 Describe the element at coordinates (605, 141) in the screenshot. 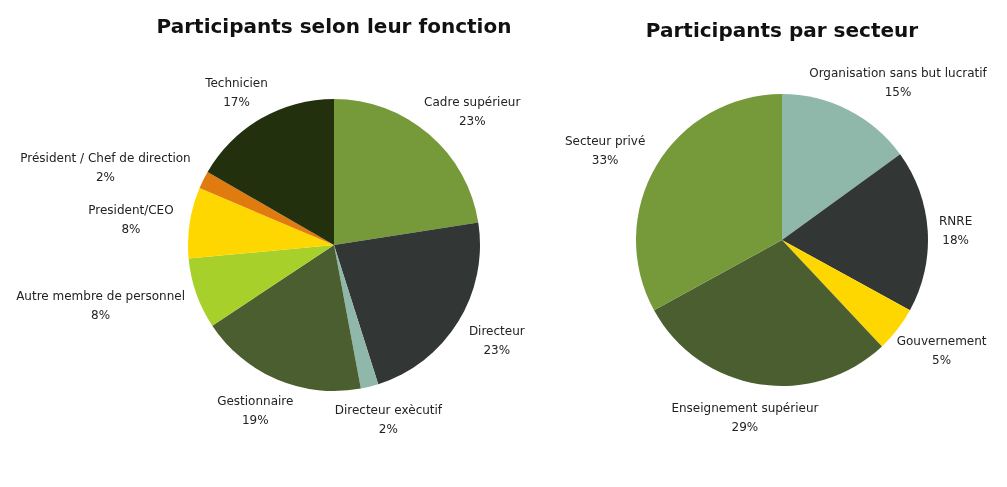

I see `slice-label: Secteur privé` at that location.